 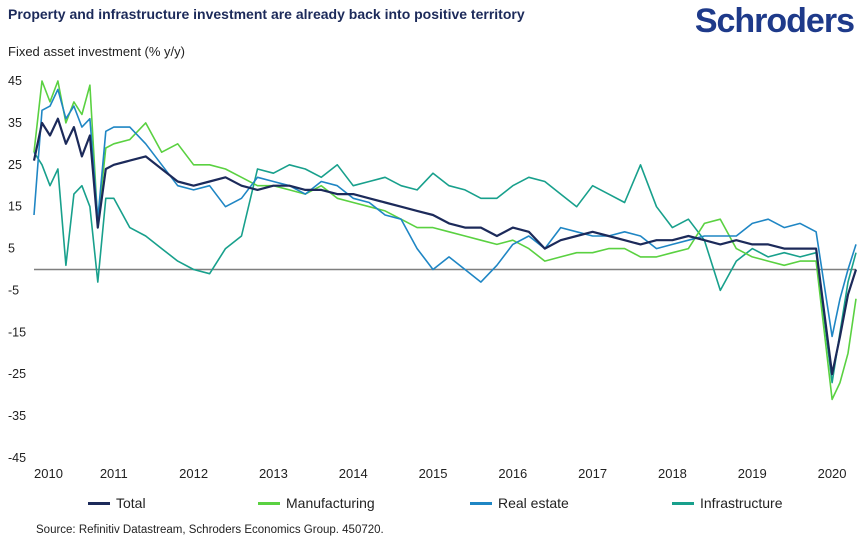 I want to click on x-tick-label: 2016, so click(x=512, y=473).